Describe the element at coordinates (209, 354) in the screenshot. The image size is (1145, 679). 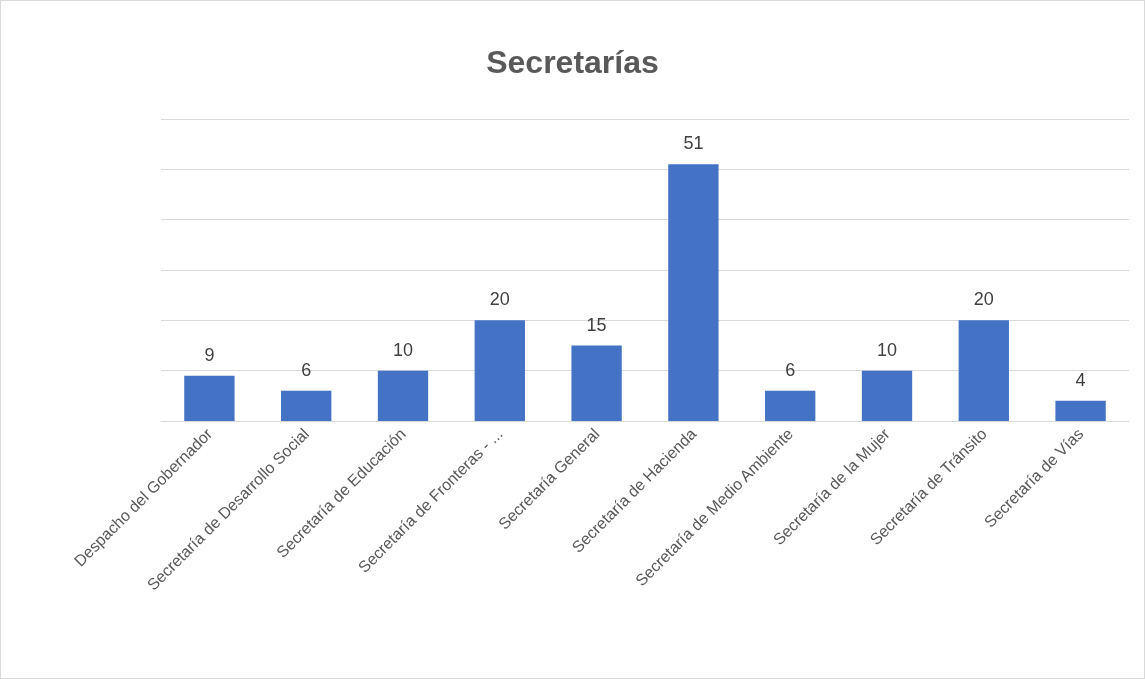
I see `data-label: 9` at that location.